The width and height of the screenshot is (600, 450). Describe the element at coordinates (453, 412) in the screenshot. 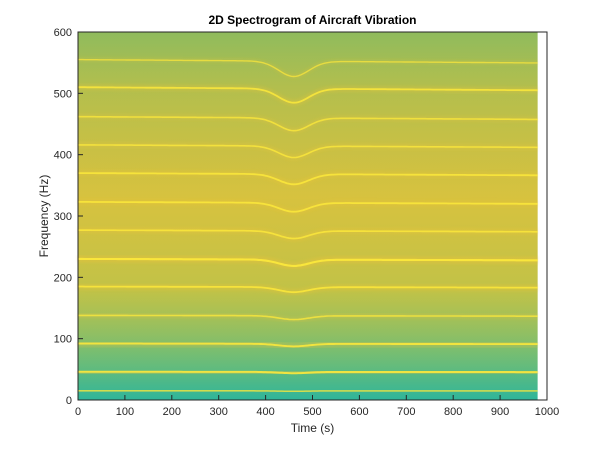

I see `x-tick-label: 800` at that location.